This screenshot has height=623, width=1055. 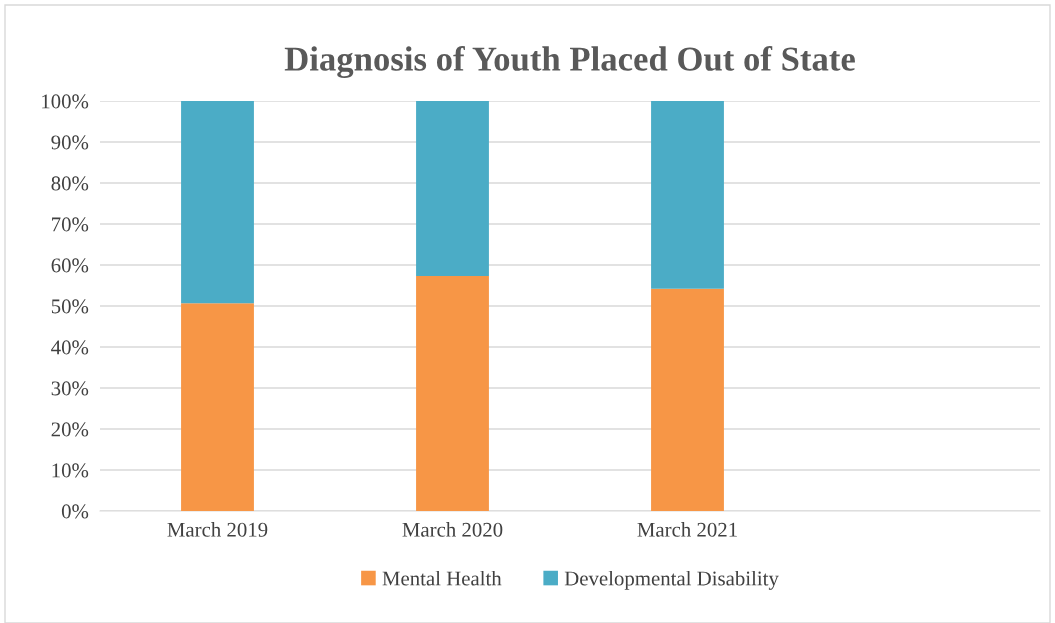 What do you see at coordinates (671, 580) in the screenshot?
I see `legend-label: Developmental Disability` at bounding box center [671, 580].